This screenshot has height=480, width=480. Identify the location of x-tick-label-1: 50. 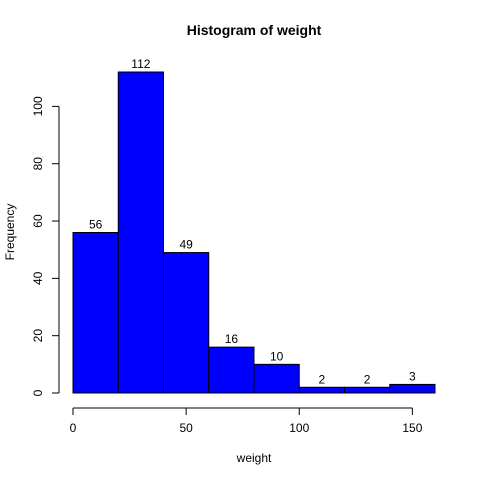
(186, 428).